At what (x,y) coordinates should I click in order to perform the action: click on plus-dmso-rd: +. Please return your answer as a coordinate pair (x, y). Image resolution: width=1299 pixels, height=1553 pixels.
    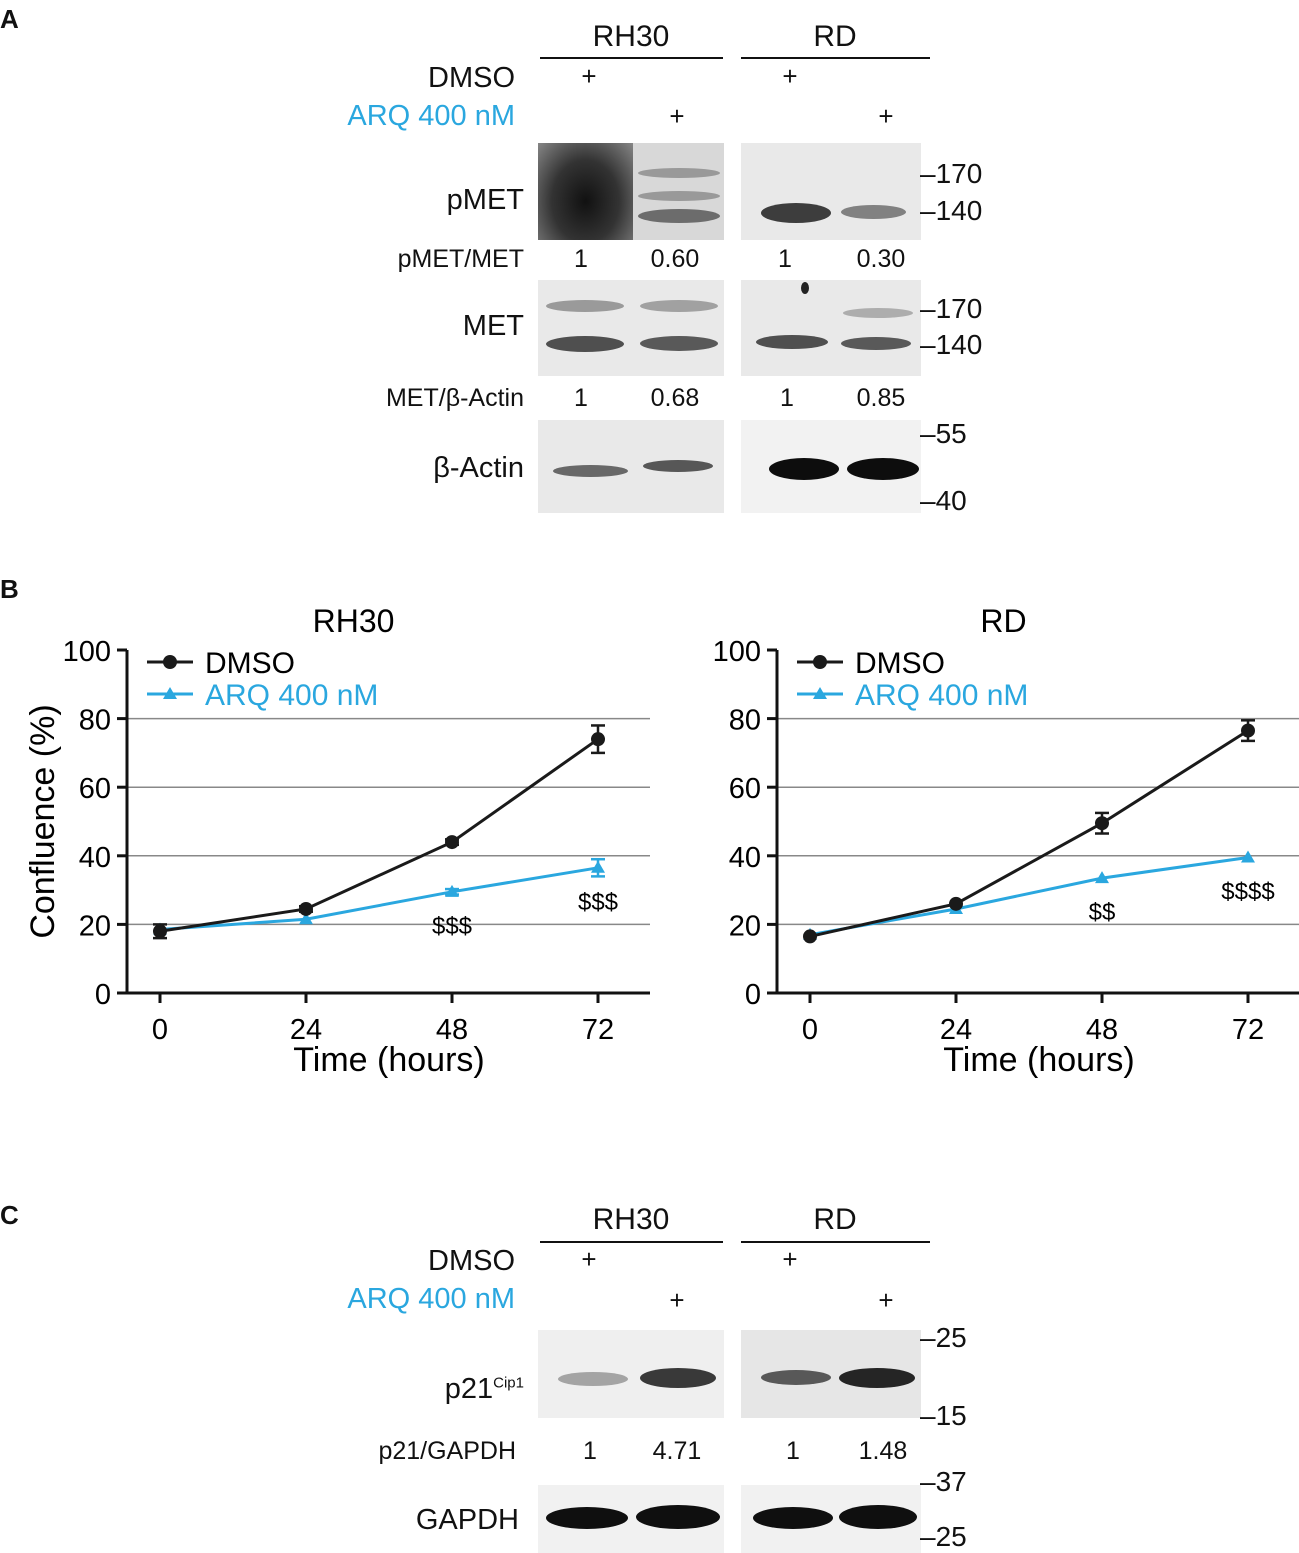
    Looking at the image, I should click on (790, 76).